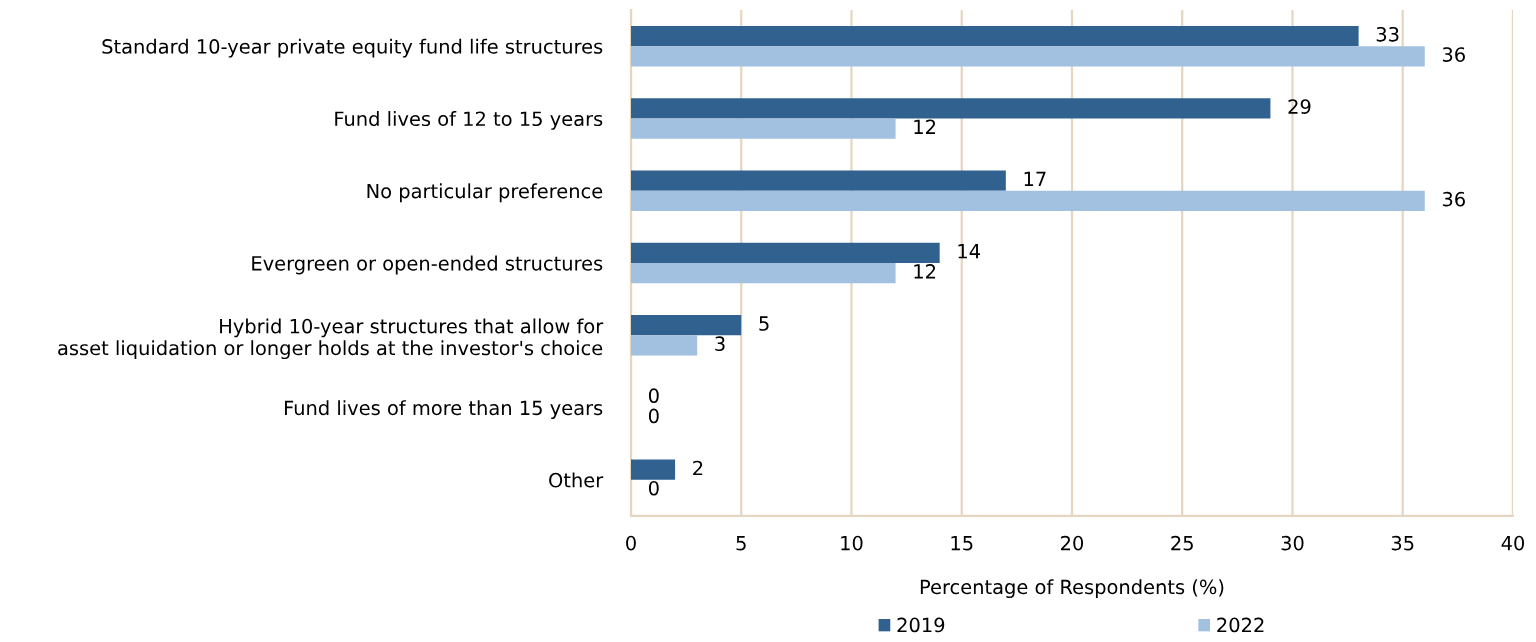 This screenshot has width=1536, height=642. What do you see at coordinates (1292, 543) in the screenshot?
I see `x-tick-label: 30` at bounding box center [1292, 543].